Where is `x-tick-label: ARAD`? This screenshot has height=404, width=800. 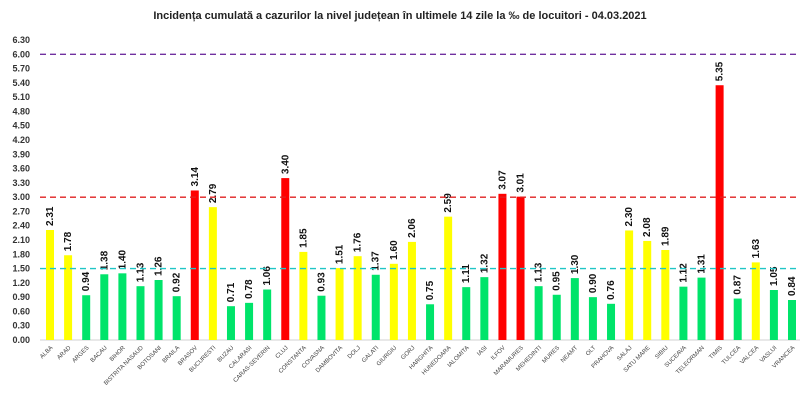
x-tick-label: ARAD is located at coordinates (64, 353).